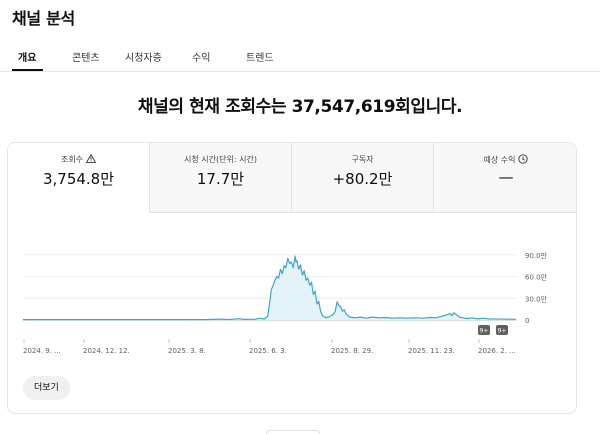  Describe the element at coordinates (352, 351) in the screenshot. I see `x-tick-label: 2025. 8. 29.` at that location.